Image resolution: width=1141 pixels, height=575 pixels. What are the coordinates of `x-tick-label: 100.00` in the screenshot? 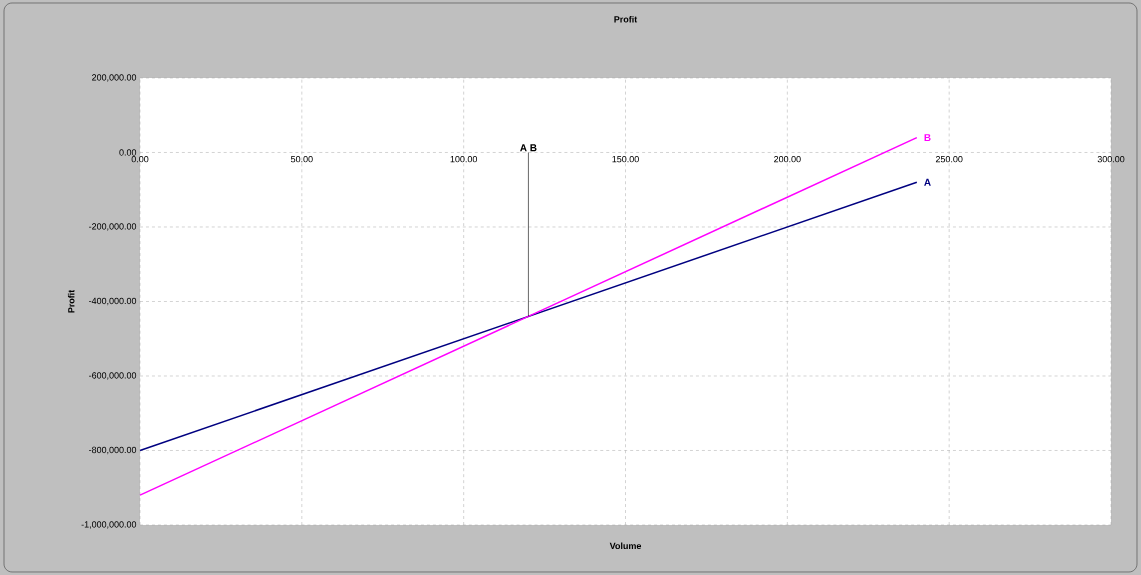 It's located at (464, 159).